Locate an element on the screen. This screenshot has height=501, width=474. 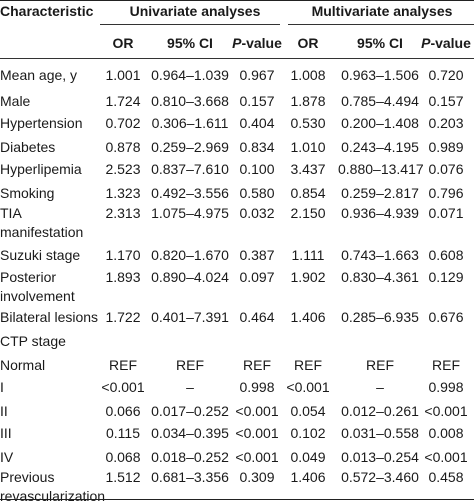
cell-univariate-ci: 0.306–1.611 is located at coordinates (190, 123).